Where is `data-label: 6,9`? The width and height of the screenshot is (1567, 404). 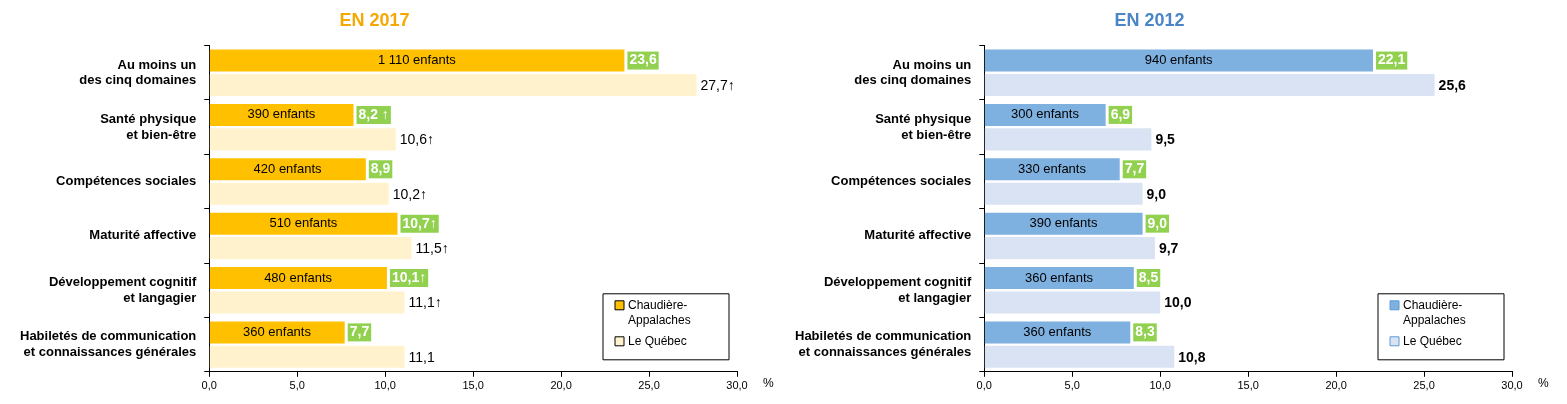 data-label: 6,9 is located at coordinates (1120, 113).